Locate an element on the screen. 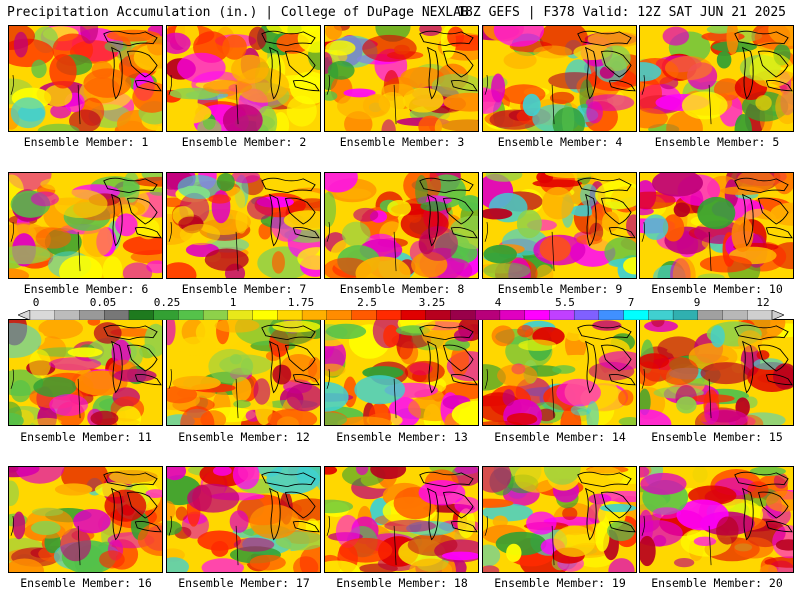 The height and width of the screenshot is (600, 800). ensemble-member-label: Ensemble Member: 9 is located at coordinates (560, 289).